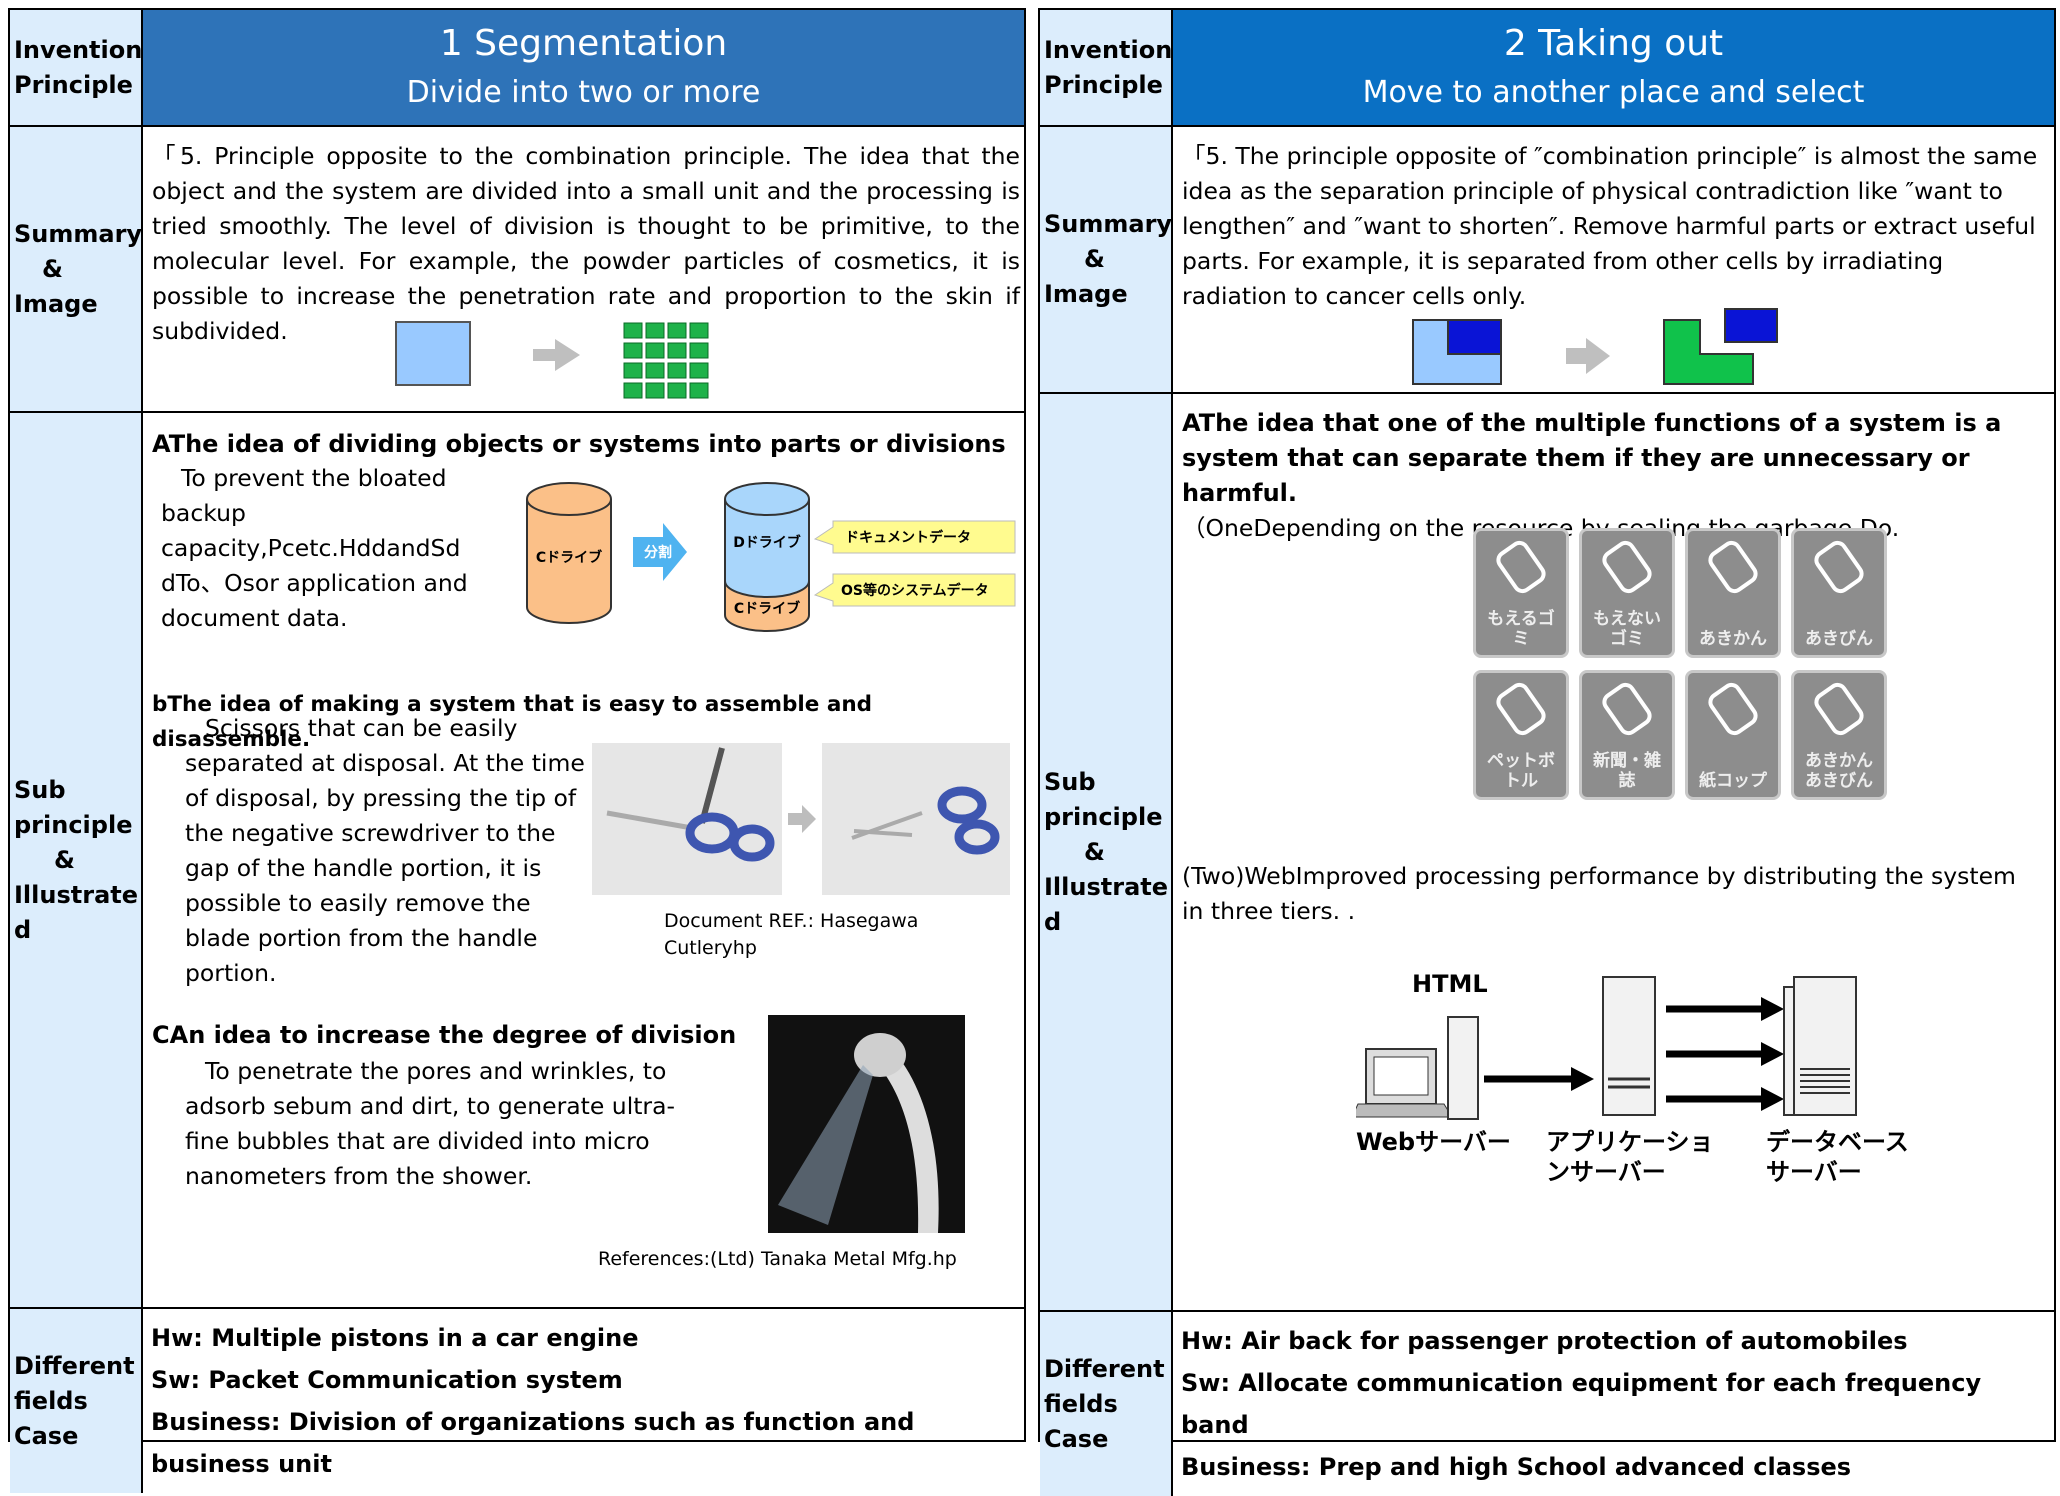 The width and height of the screenshot is (2060, 1496). Describe the element at coordinates (777, 1259) in the screenshot. I see `caption: References:(Ltd) Tanaka Metal Mfg.hp` at that location.